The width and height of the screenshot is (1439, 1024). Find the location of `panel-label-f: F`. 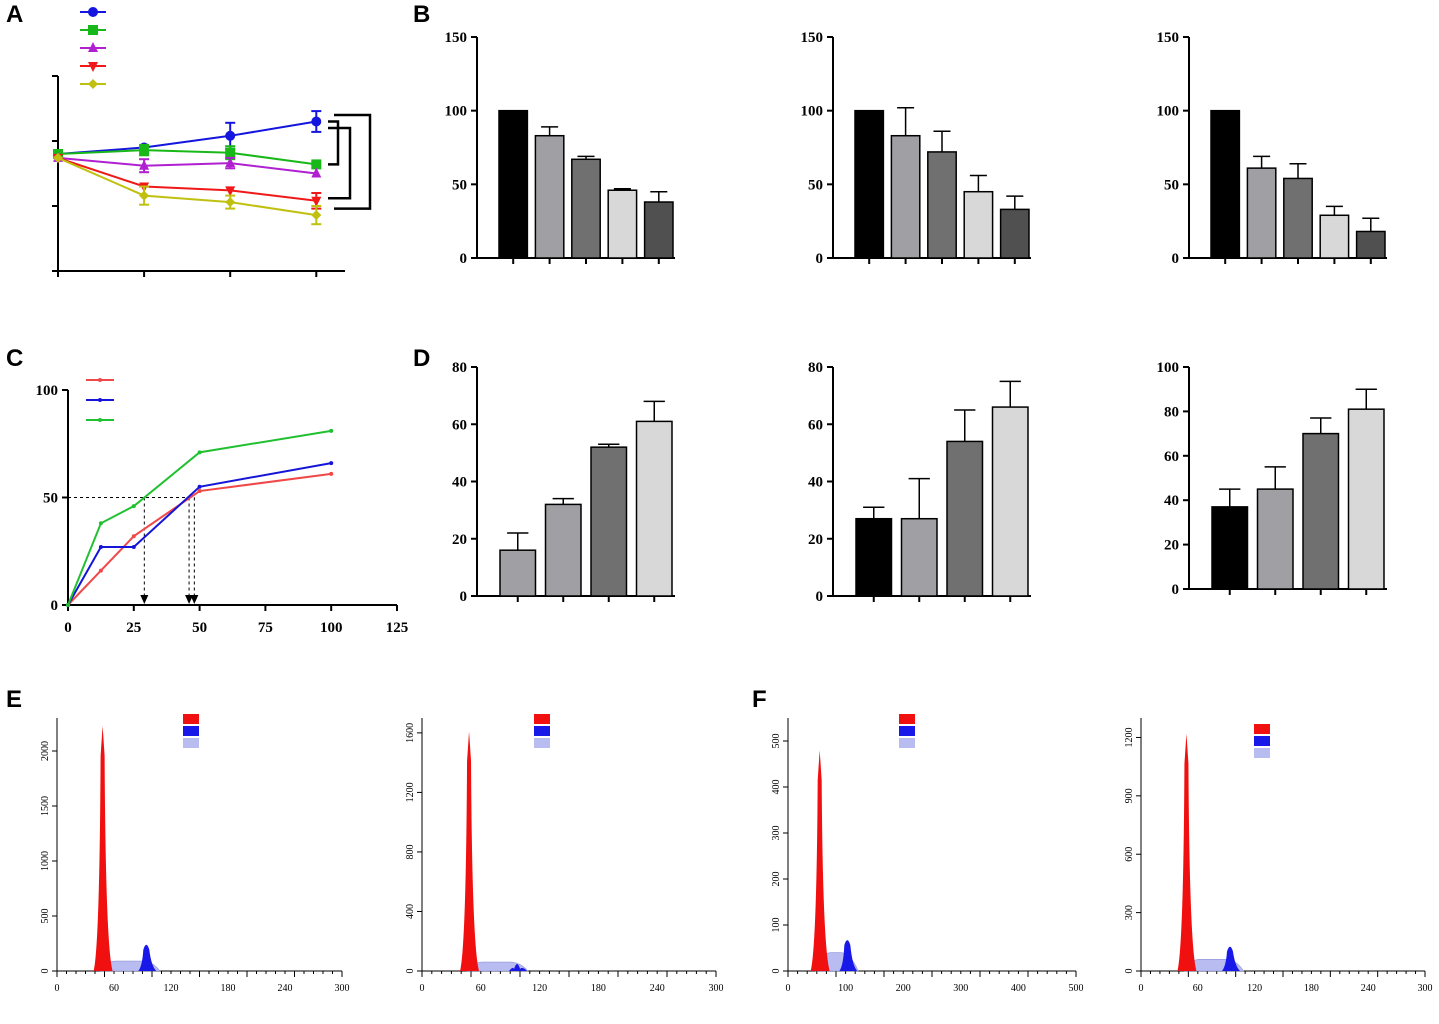

panel-label-f: F is located at coordinates (759, 699).